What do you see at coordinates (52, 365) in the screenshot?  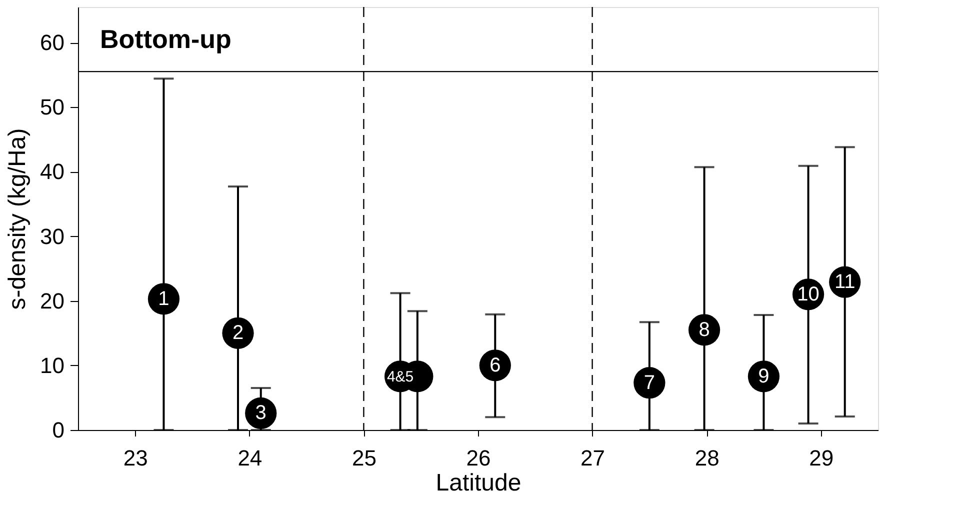 I see `y-tick-label: 10` at bounding box center [52, 365].